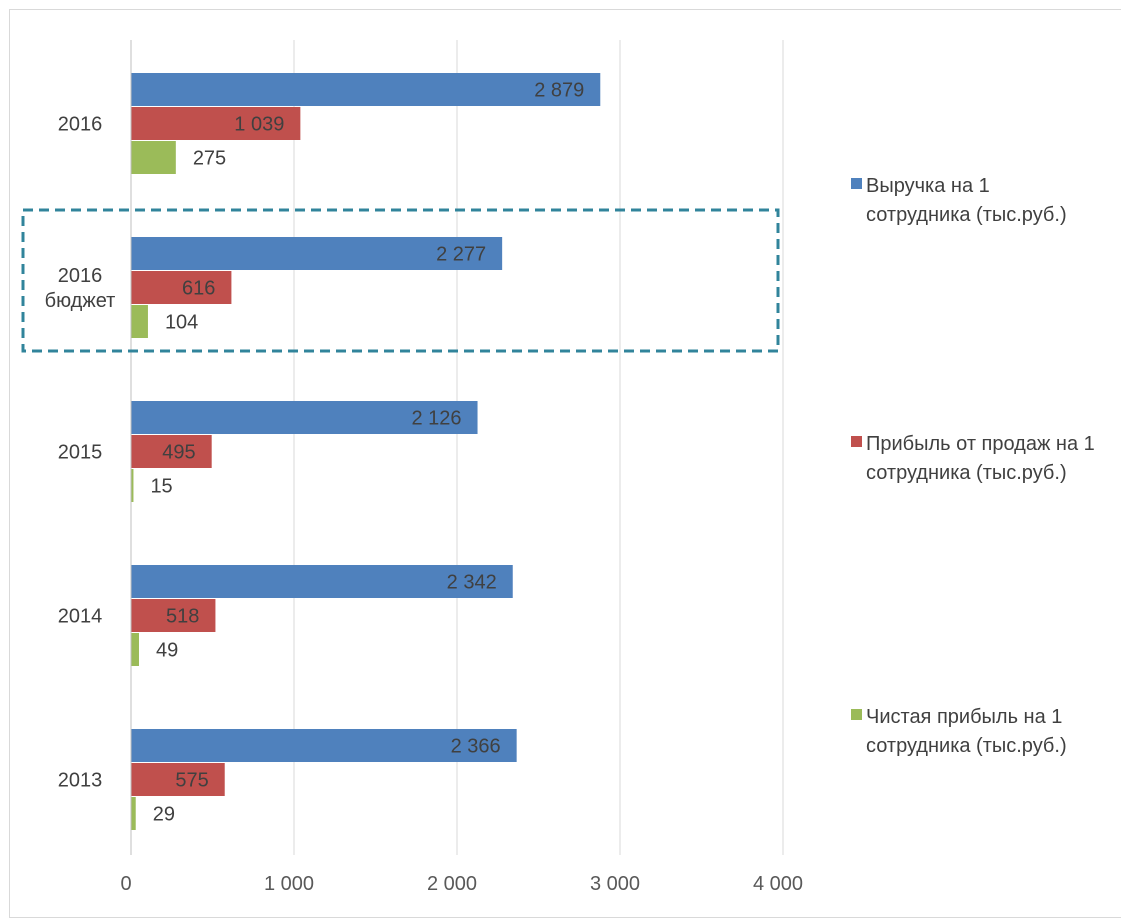  What do you see at coordinates (164, 815) in the screenshot?
I see `data-label-s2-c4: 29` at bounding box center [164, 815].